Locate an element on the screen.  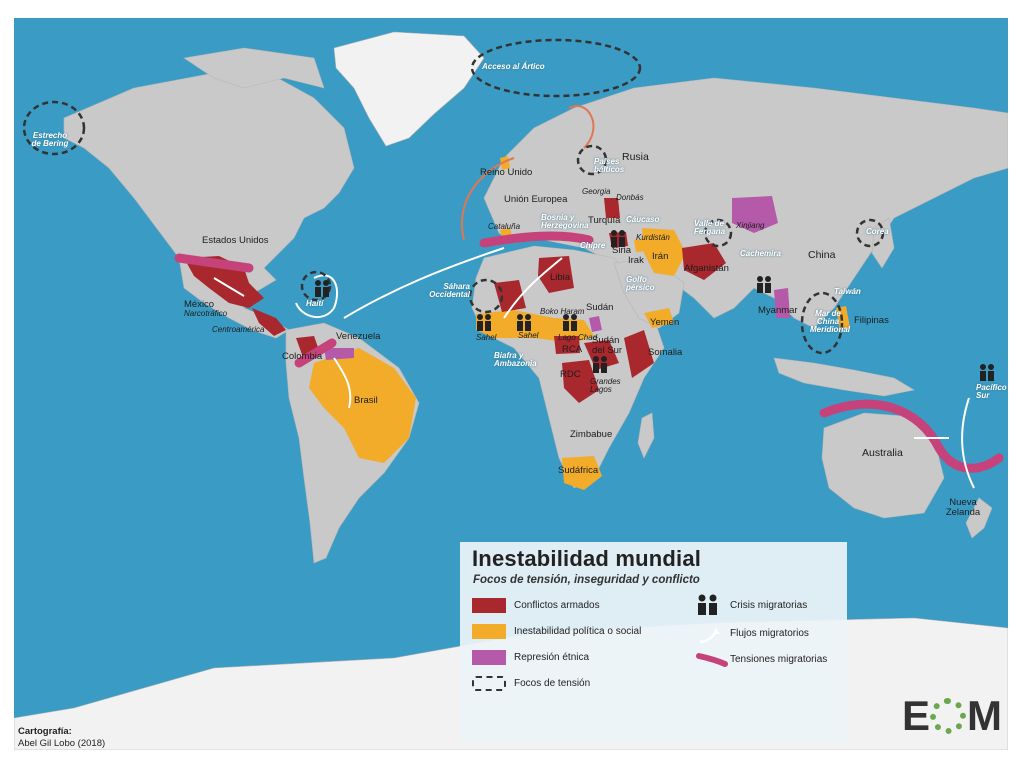
sudafrica-region is located at coordinates (582, 473).